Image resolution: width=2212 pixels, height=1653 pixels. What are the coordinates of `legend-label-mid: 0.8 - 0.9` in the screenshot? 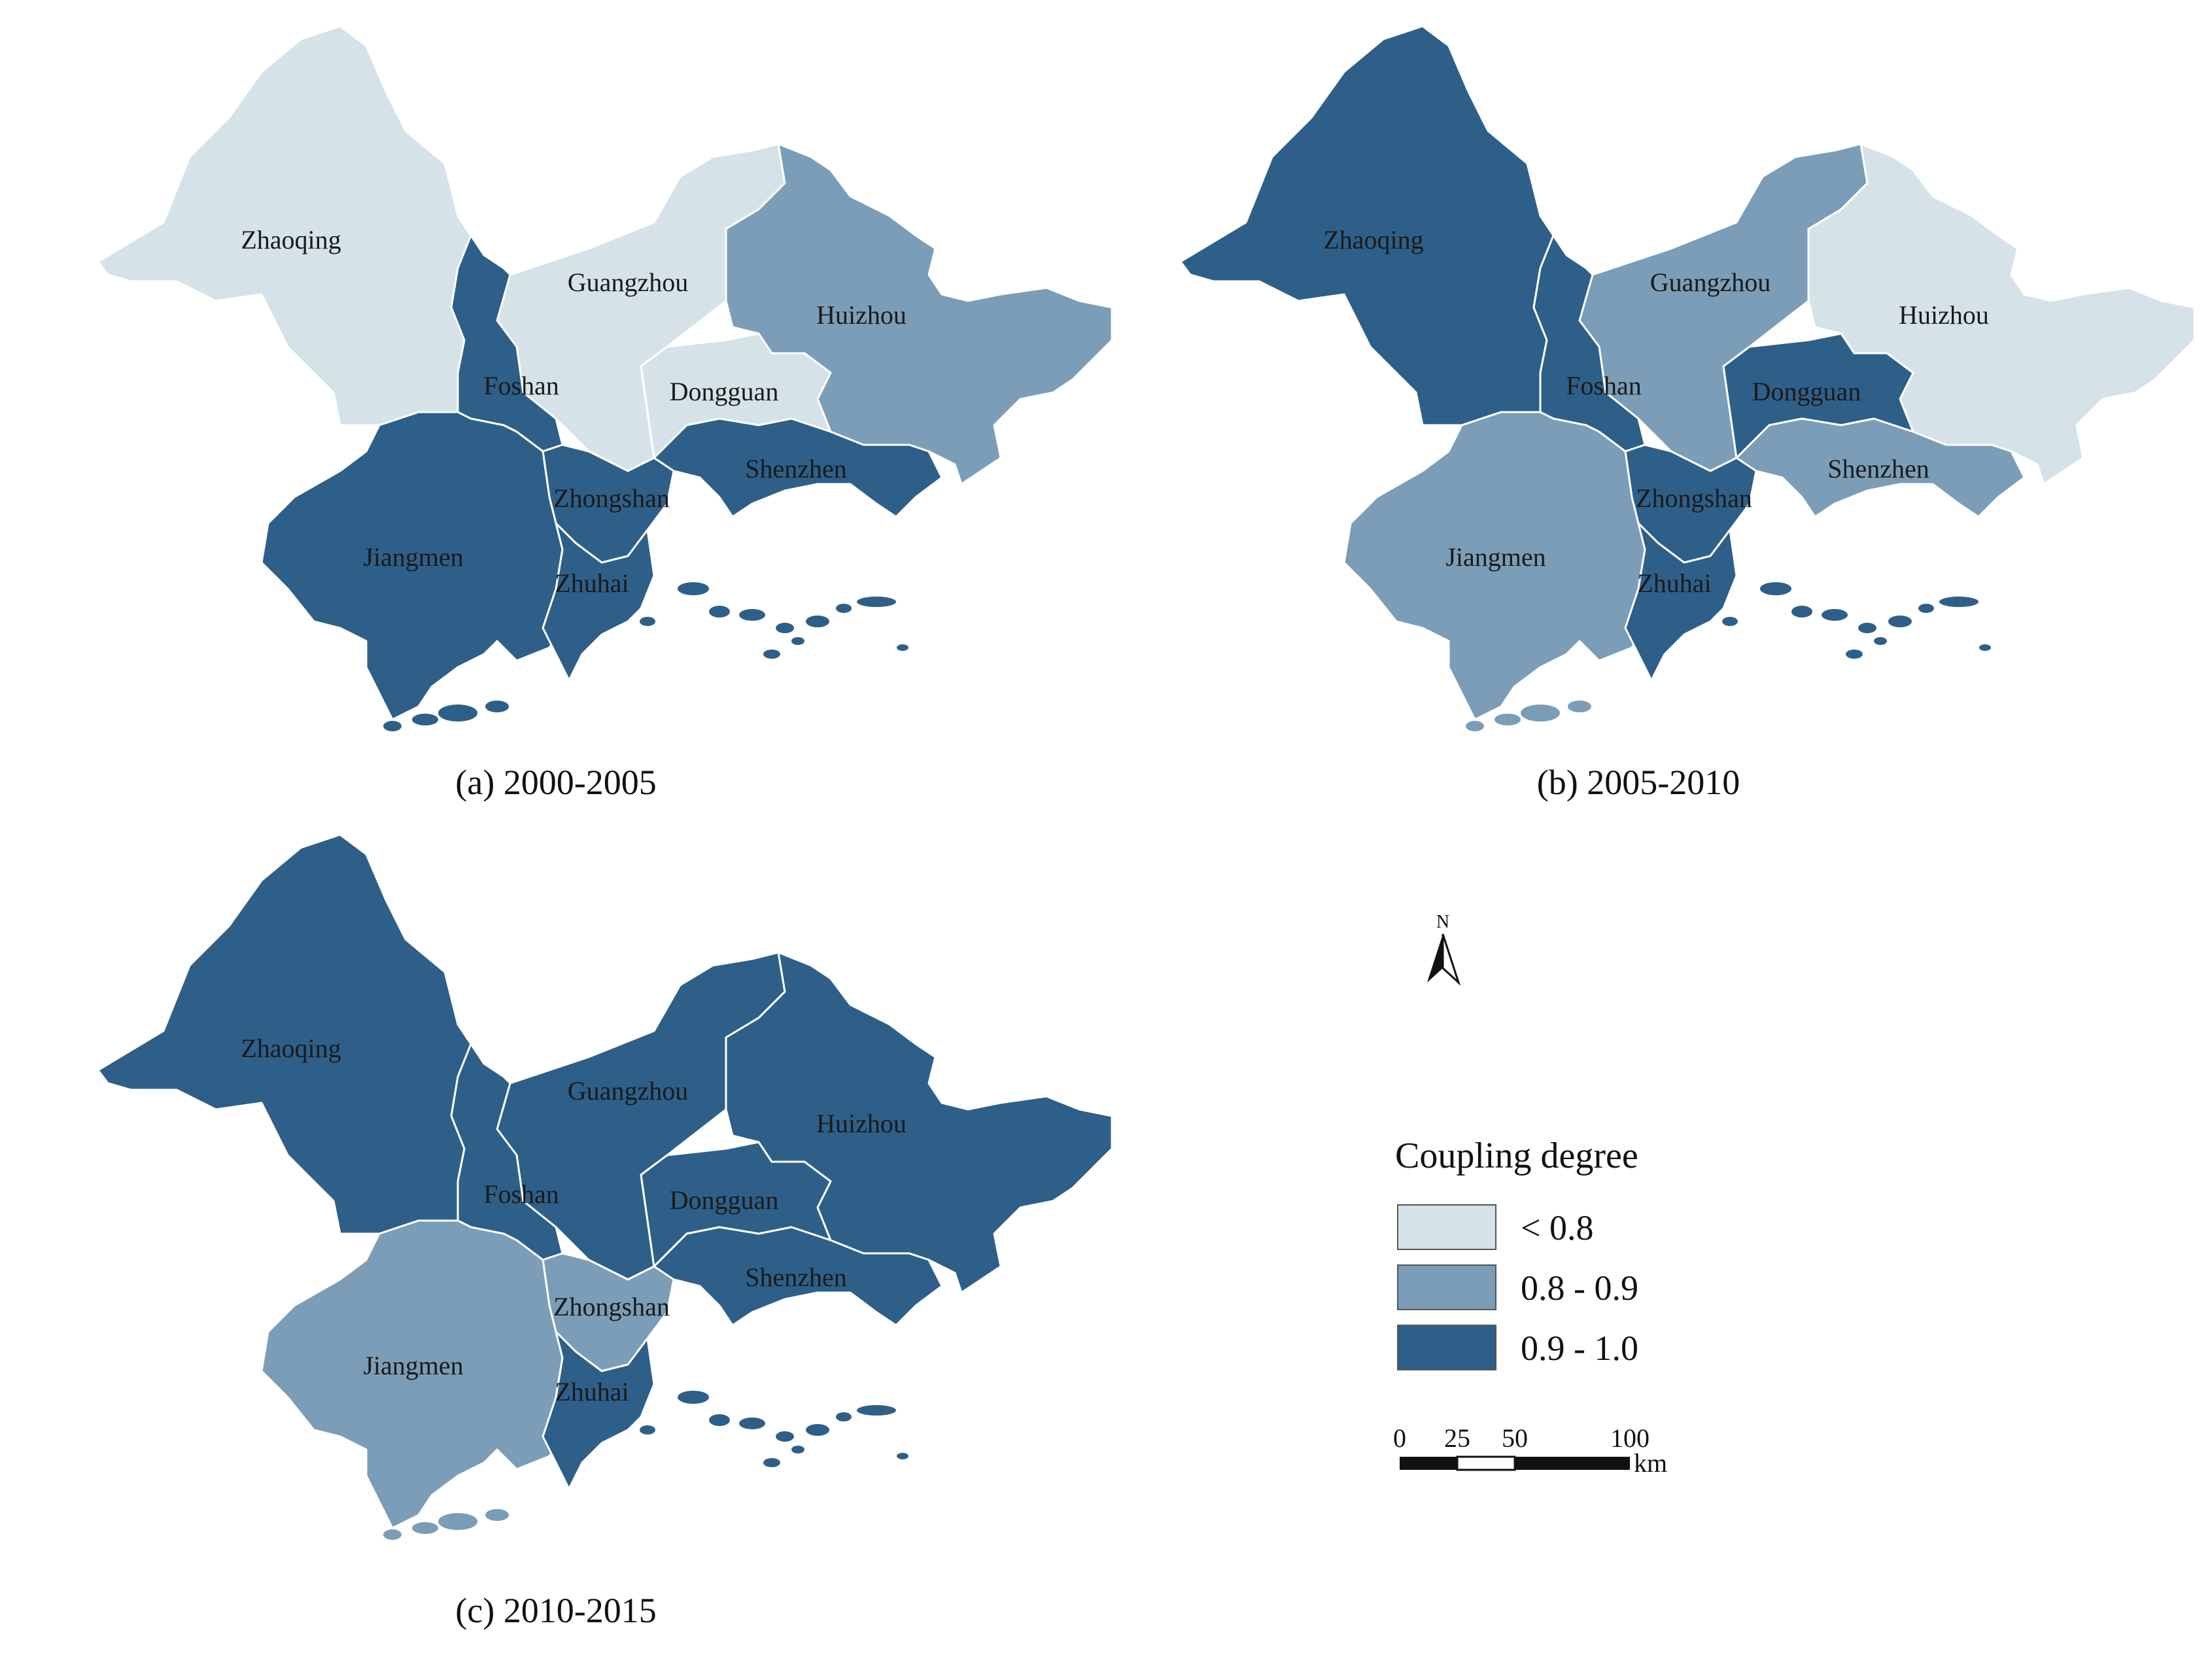 It's located at (1579, 1288).